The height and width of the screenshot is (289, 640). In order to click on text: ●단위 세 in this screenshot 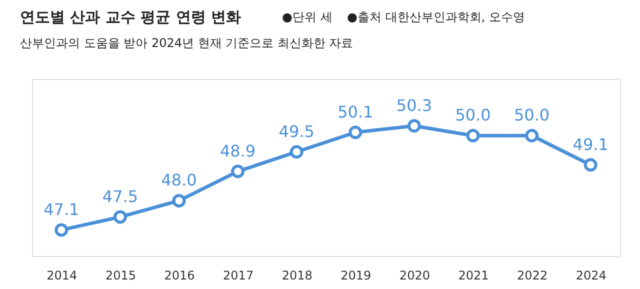, I will do `click(307, 17)`.